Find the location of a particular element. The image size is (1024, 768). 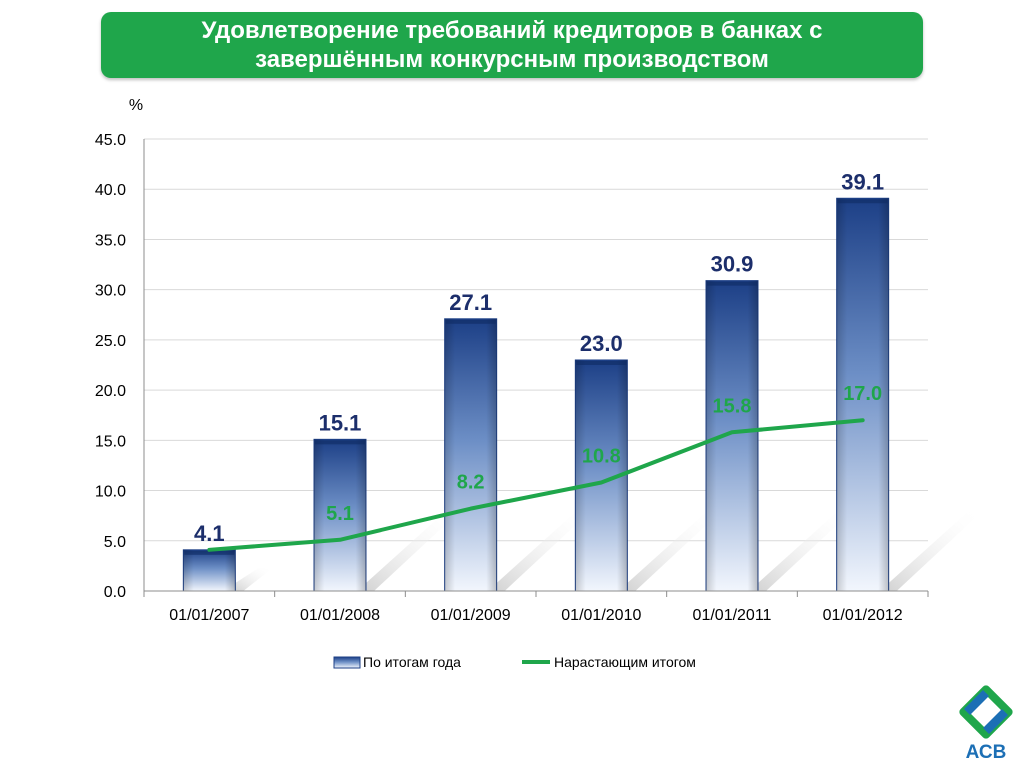

cumulative-line is located at coordinates (536, 485).